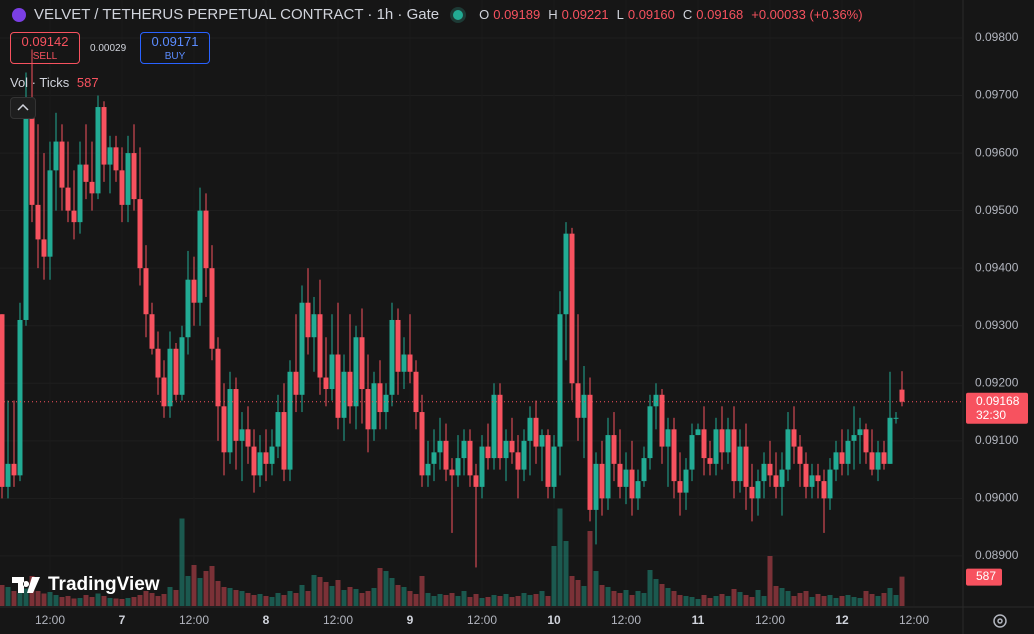 This screenshot has height=634, width=1034. Describe the element at coordinates (554, 620) in the screenshot. I see `x-tick-label: 10` at that location.